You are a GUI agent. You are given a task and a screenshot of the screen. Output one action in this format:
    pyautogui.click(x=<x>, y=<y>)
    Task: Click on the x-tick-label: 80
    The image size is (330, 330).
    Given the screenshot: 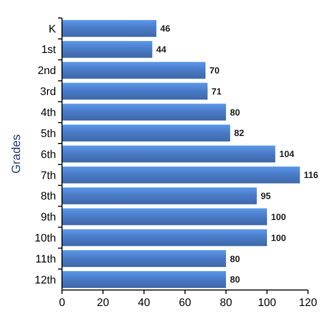 What is the action you would take?
    pyautogui.click(x=226, y=303)
    